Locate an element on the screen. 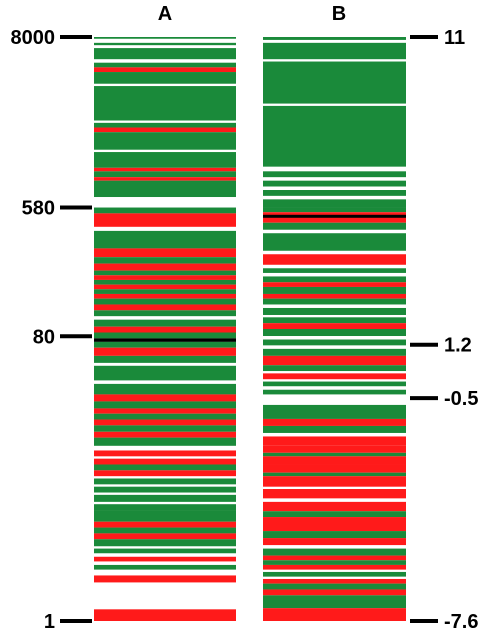  column-a-tick-label: 80 is located at coordinates (44, 337).